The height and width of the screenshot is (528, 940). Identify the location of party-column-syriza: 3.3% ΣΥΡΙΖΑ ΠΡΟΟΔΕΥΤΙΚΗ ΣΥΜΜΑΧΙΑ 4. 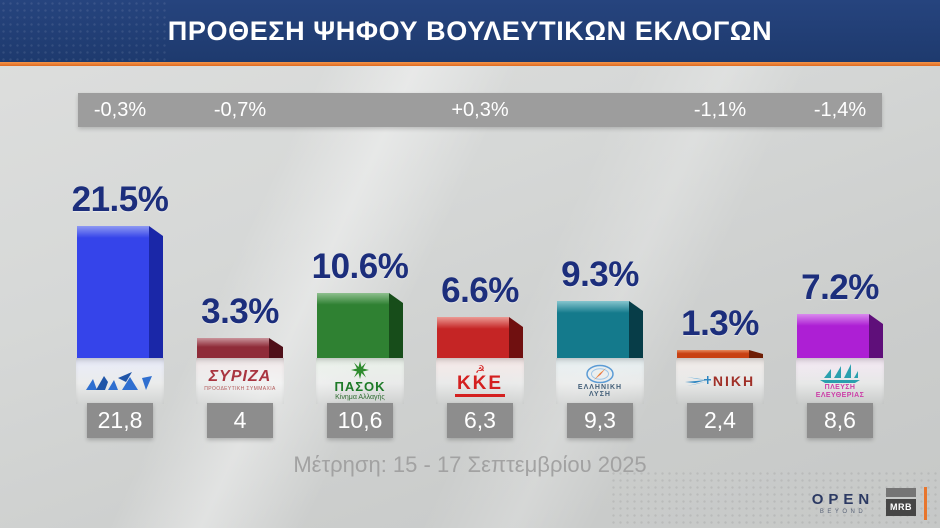
(240, 295).